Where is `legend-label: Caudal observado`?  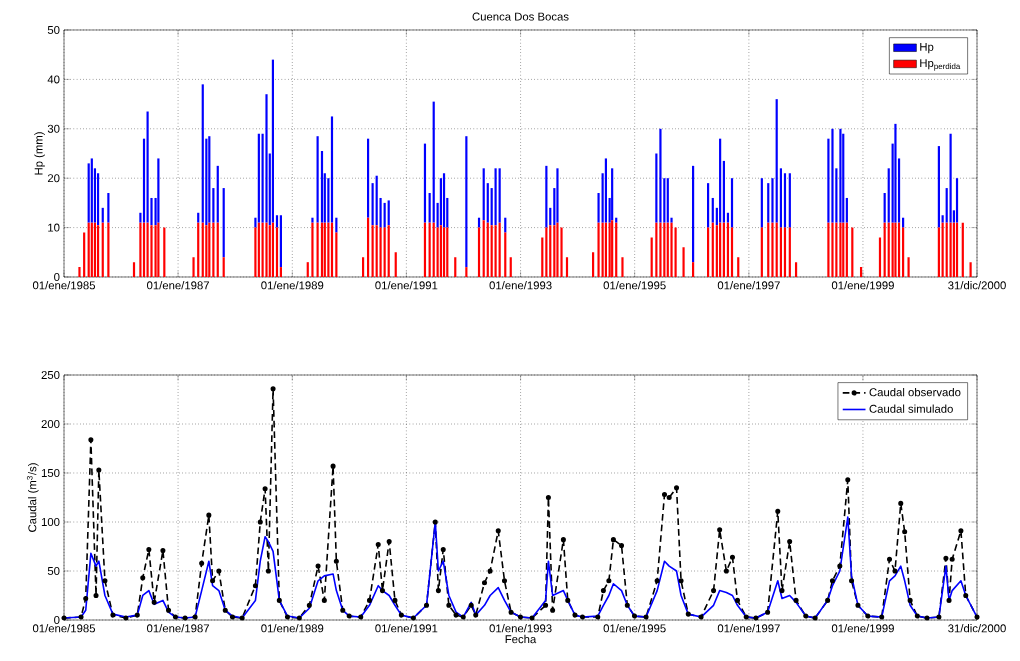
legend-label: Caudal observado is located at coordinates (915, 392).